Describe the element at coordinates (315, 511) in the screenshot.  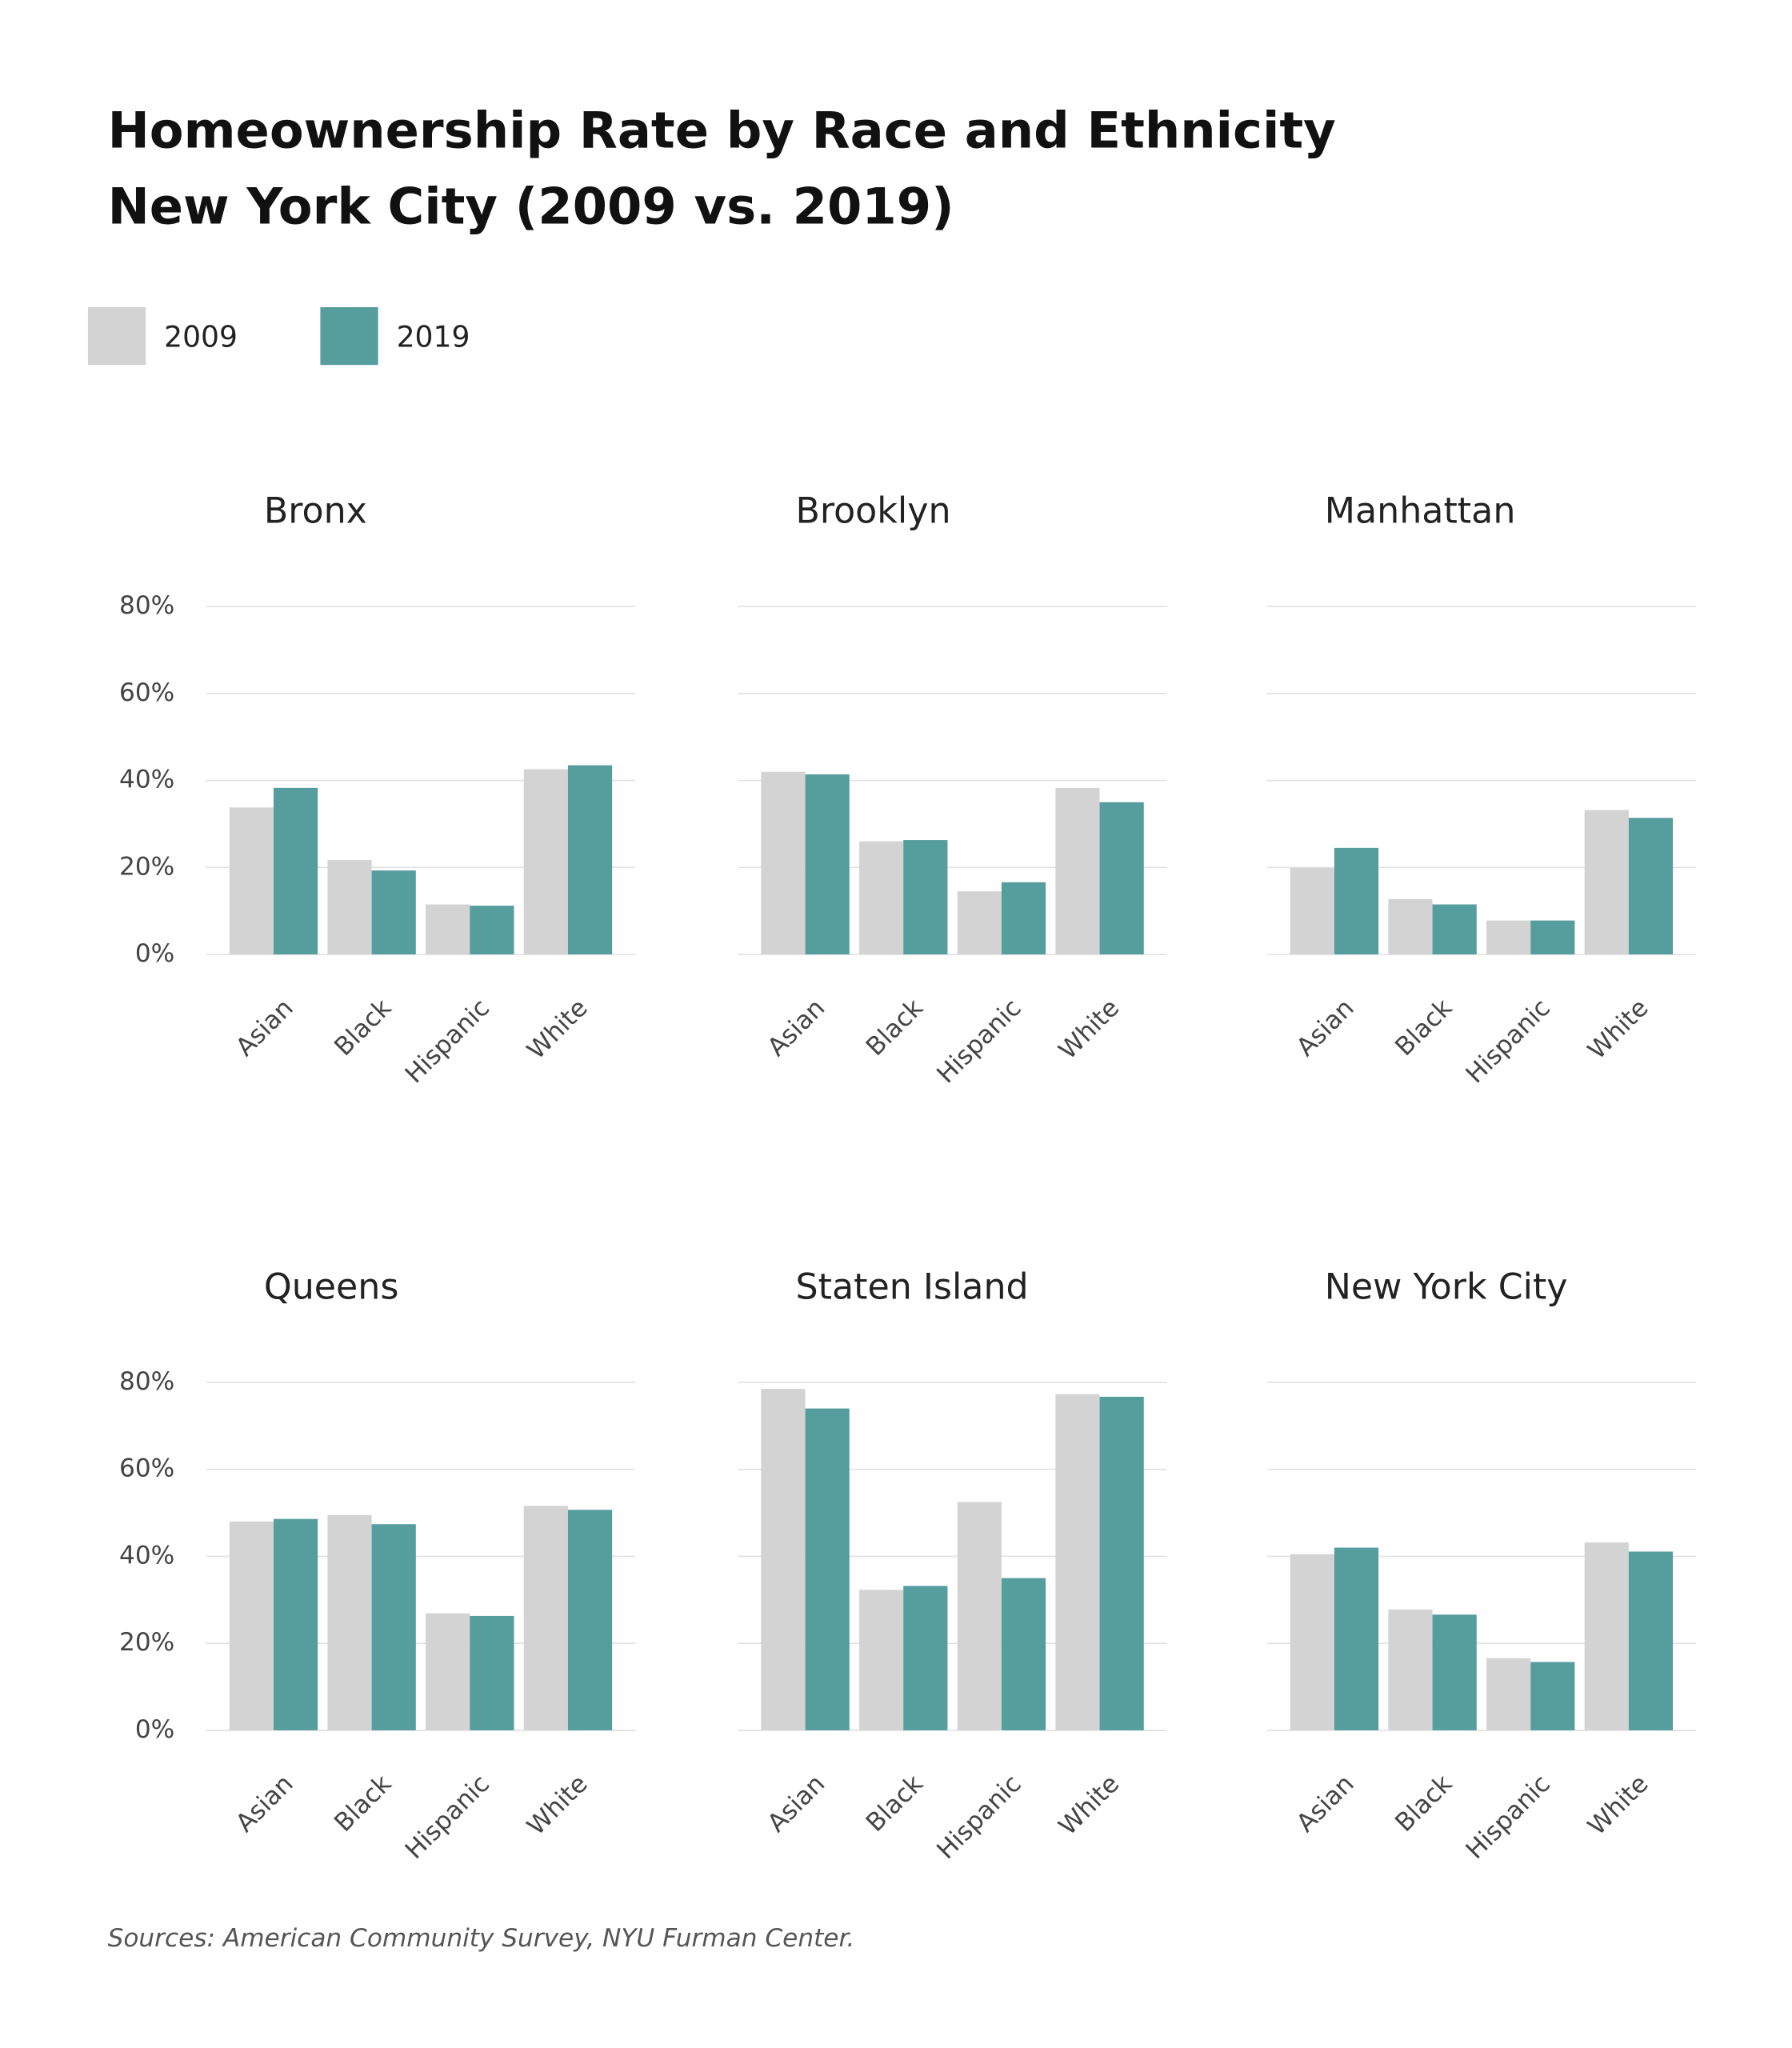
I see `panel-title: Bronx` at that location.